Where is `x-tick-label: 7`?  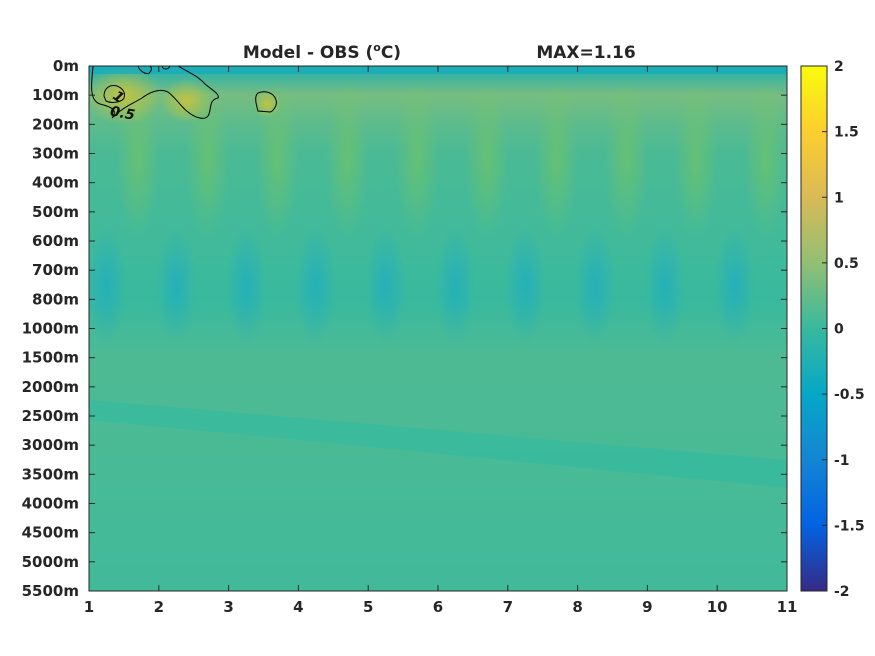
x-tick-label: 7 is located at coordinates (508, 607).